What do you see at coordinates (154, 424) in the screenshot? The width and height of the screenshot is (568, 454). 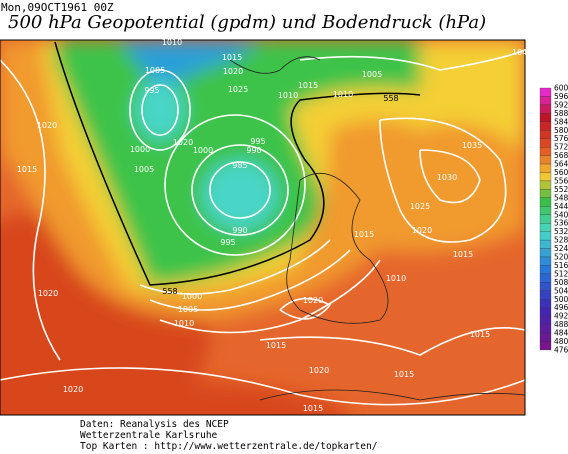 I see `footer-line: Daten: Reanalysis des NCEP` at bounding box center [154, 424].